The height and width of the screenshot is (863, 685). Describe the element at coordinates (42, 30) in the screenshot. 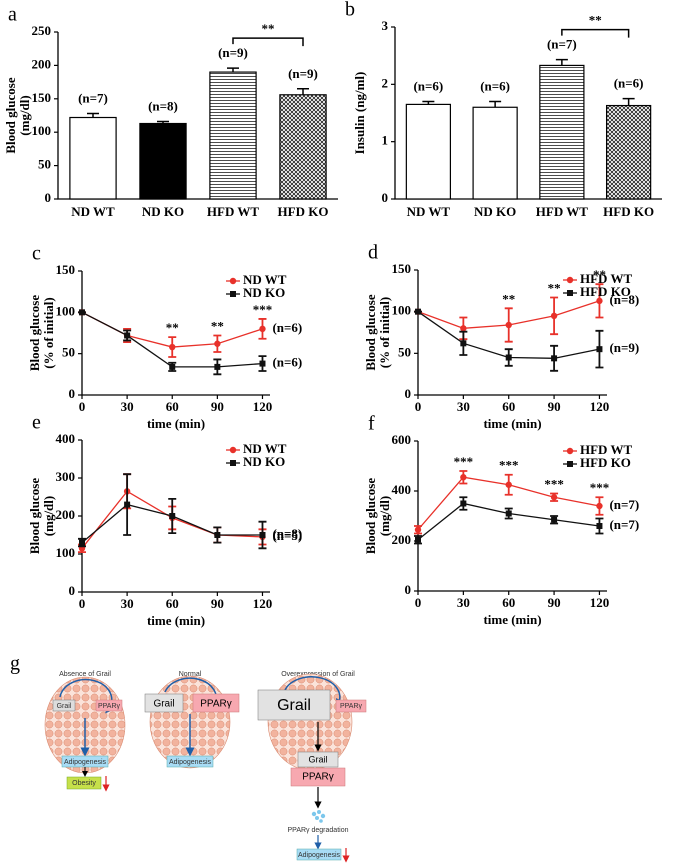

I see `y-tick-label: 250` at that location.